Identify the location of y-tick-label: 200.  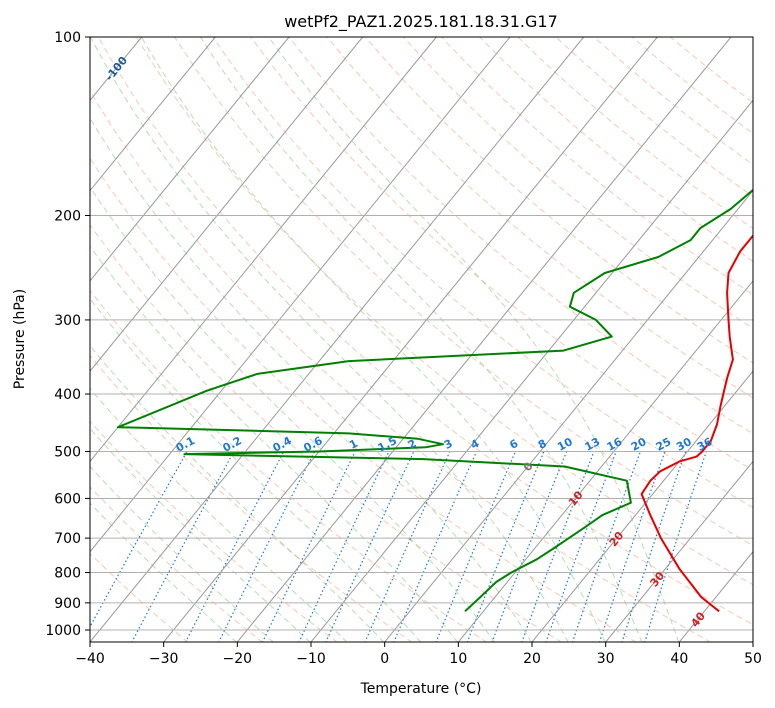
(67, 217).